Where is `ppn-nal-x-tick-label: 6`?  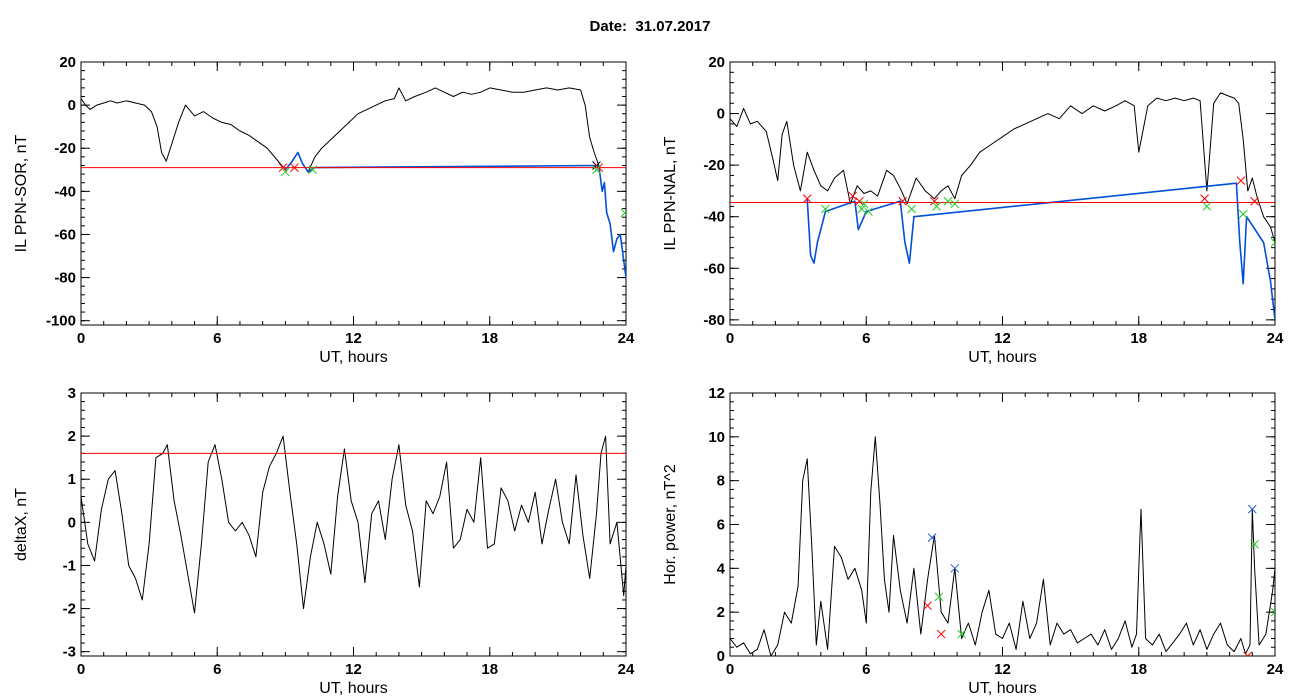
ppn-nal-x-tick-label: 6 is located at coordinates (866, 338).